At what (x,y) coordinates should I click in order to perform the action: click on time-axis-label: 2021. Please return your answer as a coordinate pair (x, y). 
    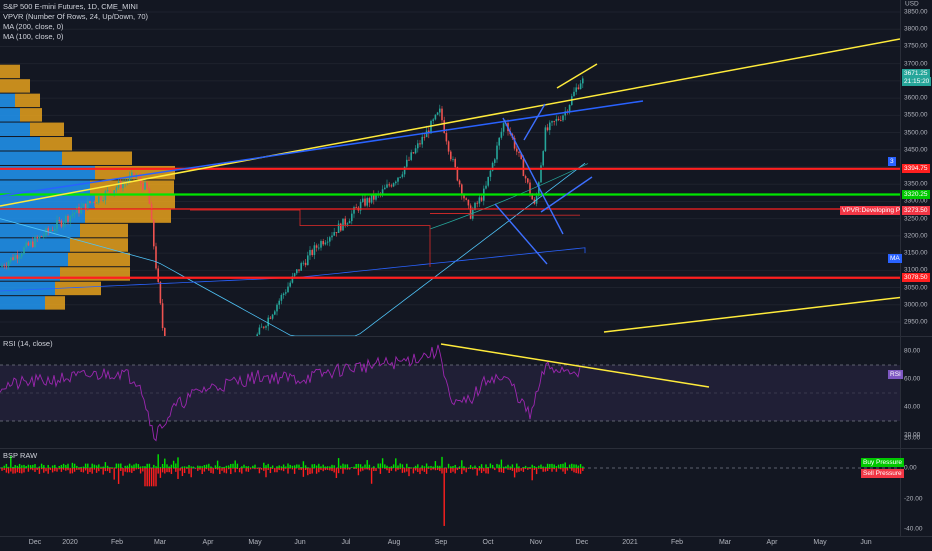
    Looking at the image, I should click on (630, 542).